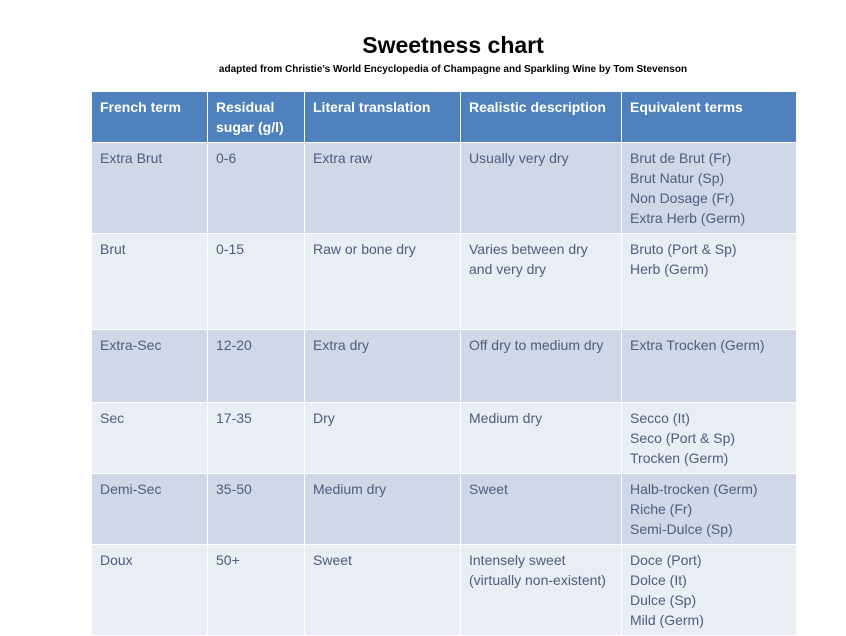 The width and height of the screenshot is (846, 636). What do you see at coordinates (666, 560) in the screenshot?
I see `cell-line: Doce (Port)` at bounding box center [666, 560].